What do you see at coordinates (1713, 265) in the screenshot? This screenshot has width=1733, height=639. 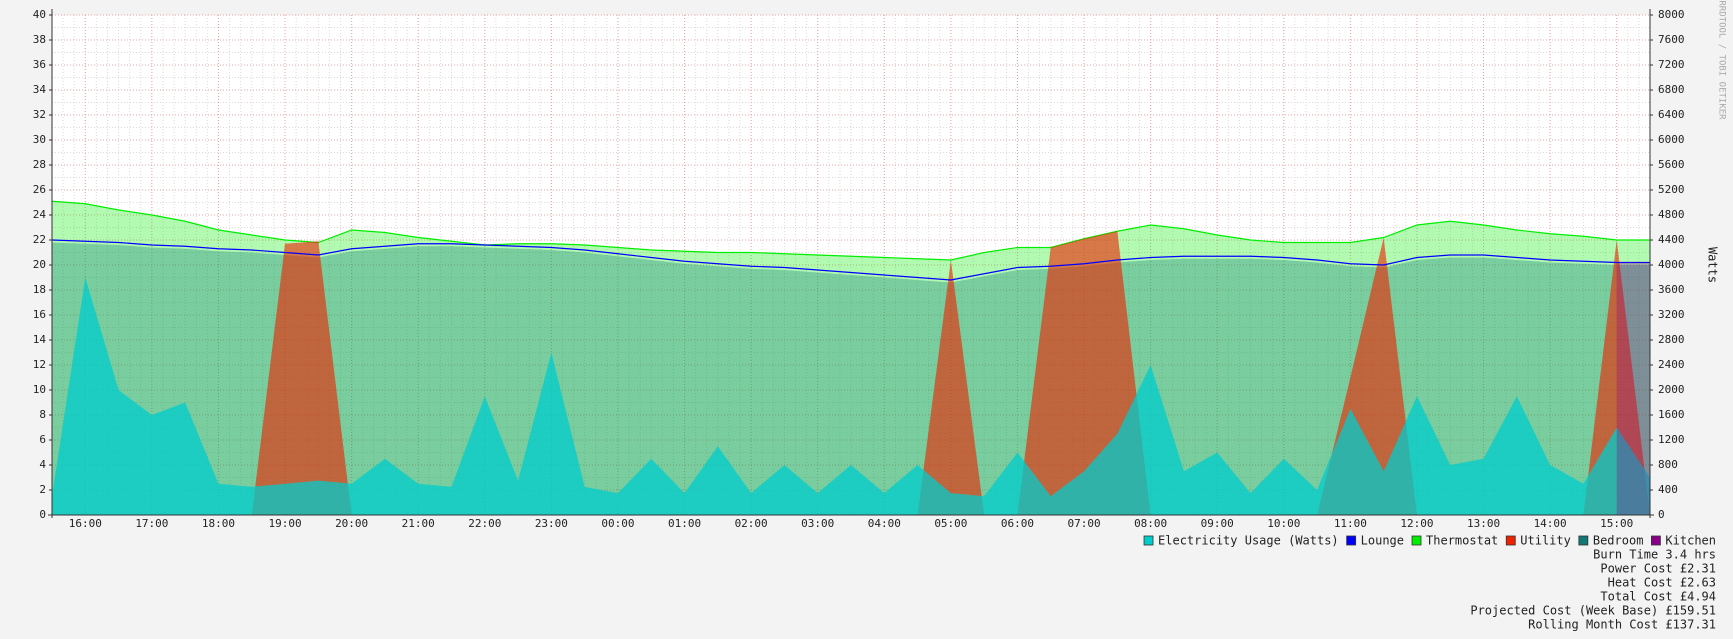 I see `y2-axis-label: Watts` at bounding box center [1713, 265].